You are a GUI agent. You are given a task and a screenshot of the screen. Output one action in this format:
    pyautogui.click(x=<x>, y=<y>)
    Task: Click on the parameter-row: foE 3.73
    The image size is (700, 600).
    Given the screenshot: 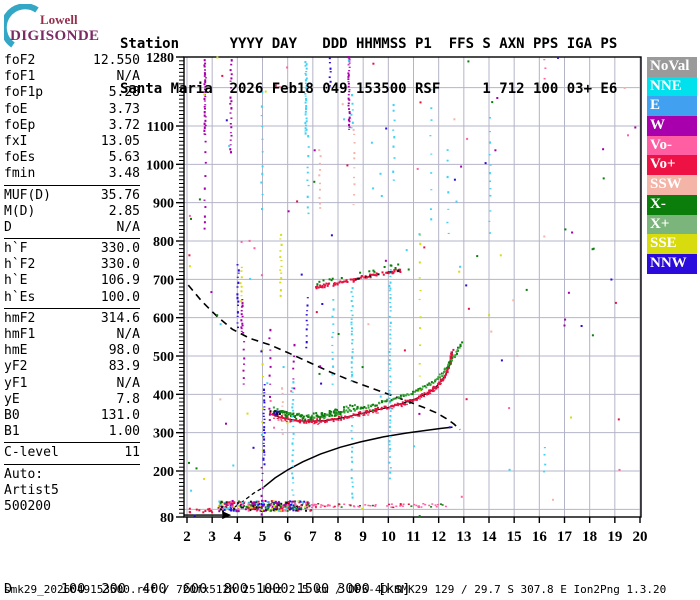 What is the action you would take?
    pyautogui.click(x=72, y=110)
    